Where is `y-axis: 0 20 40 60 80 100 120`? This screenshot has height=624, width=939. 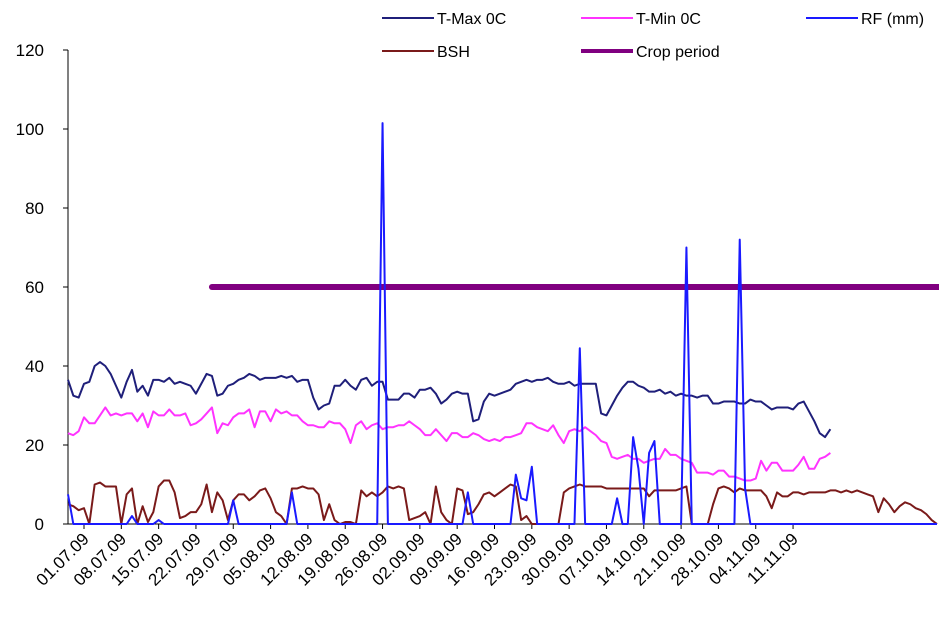
y-axis: 0 20 40 60 80 100 120 is located at coordinates (42, 287).